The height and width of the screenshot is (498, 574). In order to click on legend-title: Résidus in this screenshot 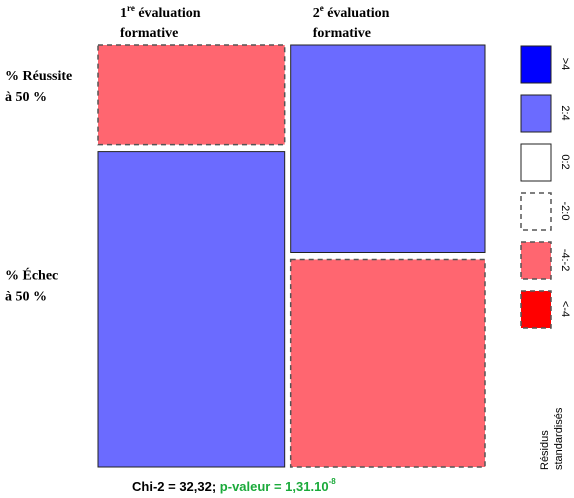, I will do `click(545, 450)`.